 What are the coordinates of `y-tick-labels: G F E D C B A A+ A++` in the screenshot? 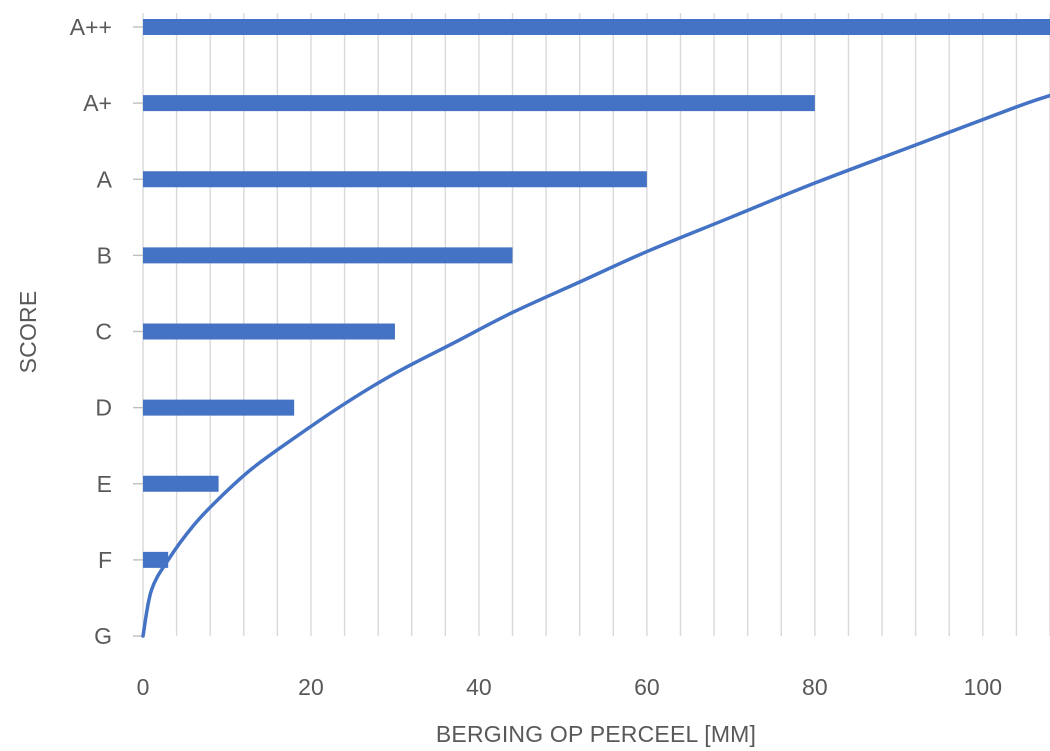 It's located at (91, 331).